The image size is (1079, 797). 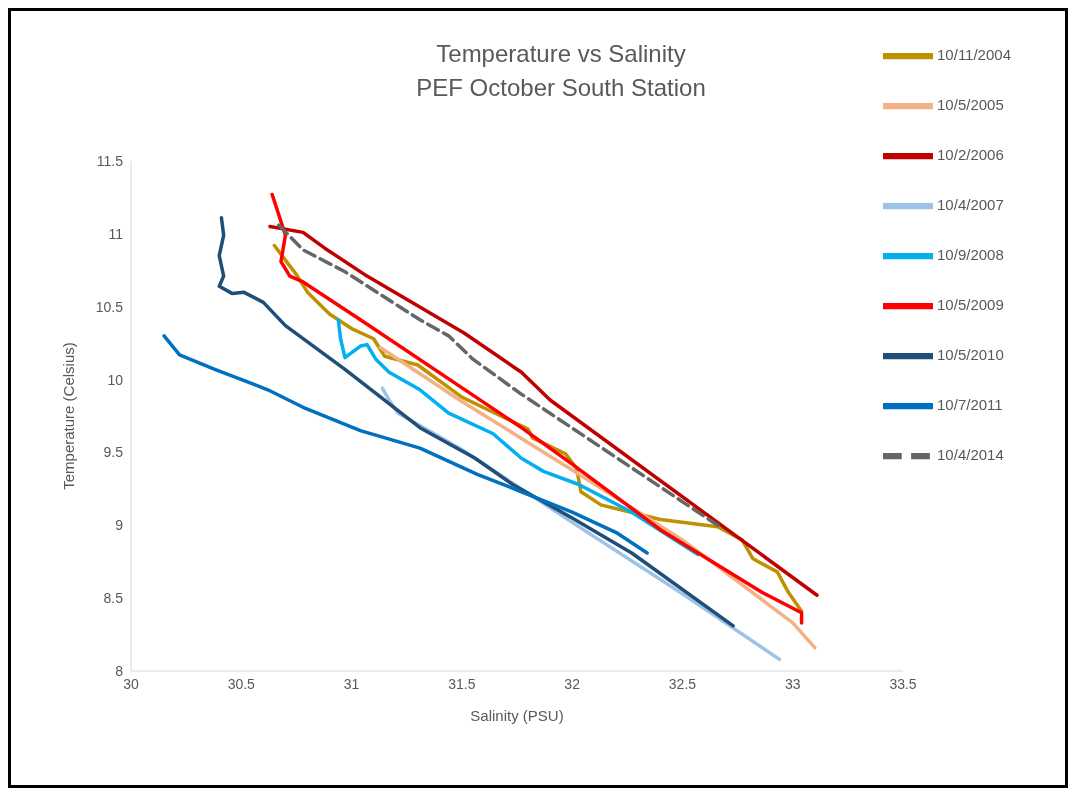 What do you see at coordinates (241, 683) in the screenshot?
I see `x-tick-label: 30.5` at bounding box center [241, 683].